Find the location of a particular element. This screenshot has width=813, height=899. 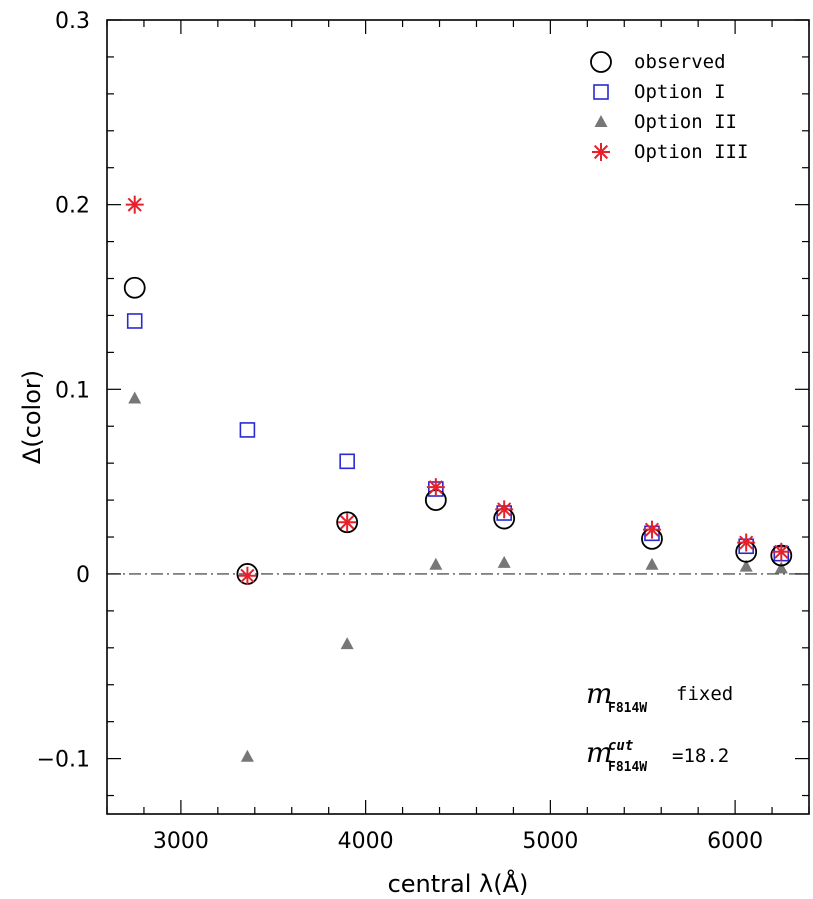

x-tick-label: 6000 is located at coordinates (735, 841).